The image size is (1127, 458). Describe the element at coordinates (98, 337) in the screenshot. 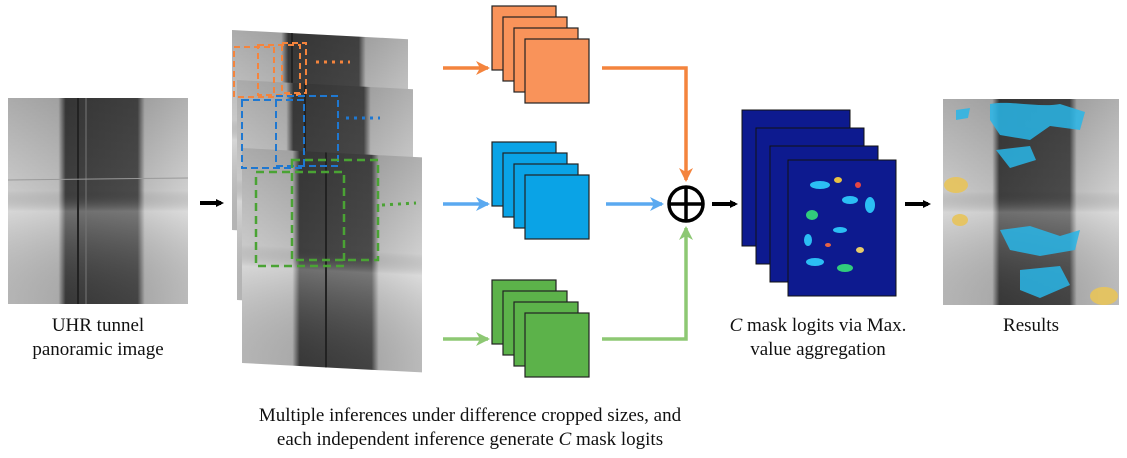

I see `input-image-caption: UHR tunnel panoramic image` at that location.